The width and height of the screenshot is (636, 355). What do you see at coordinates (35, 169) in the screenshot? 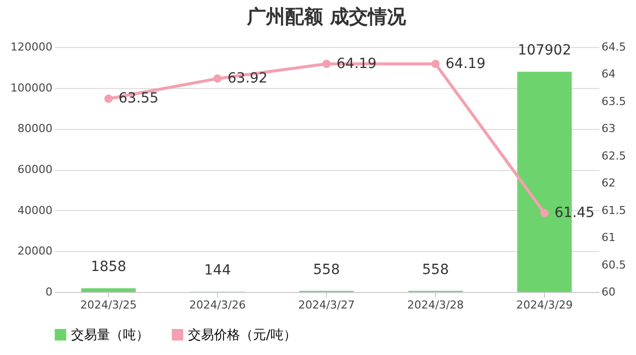
I see `y-tick-label: 60000` at bounding box center [35, 169].